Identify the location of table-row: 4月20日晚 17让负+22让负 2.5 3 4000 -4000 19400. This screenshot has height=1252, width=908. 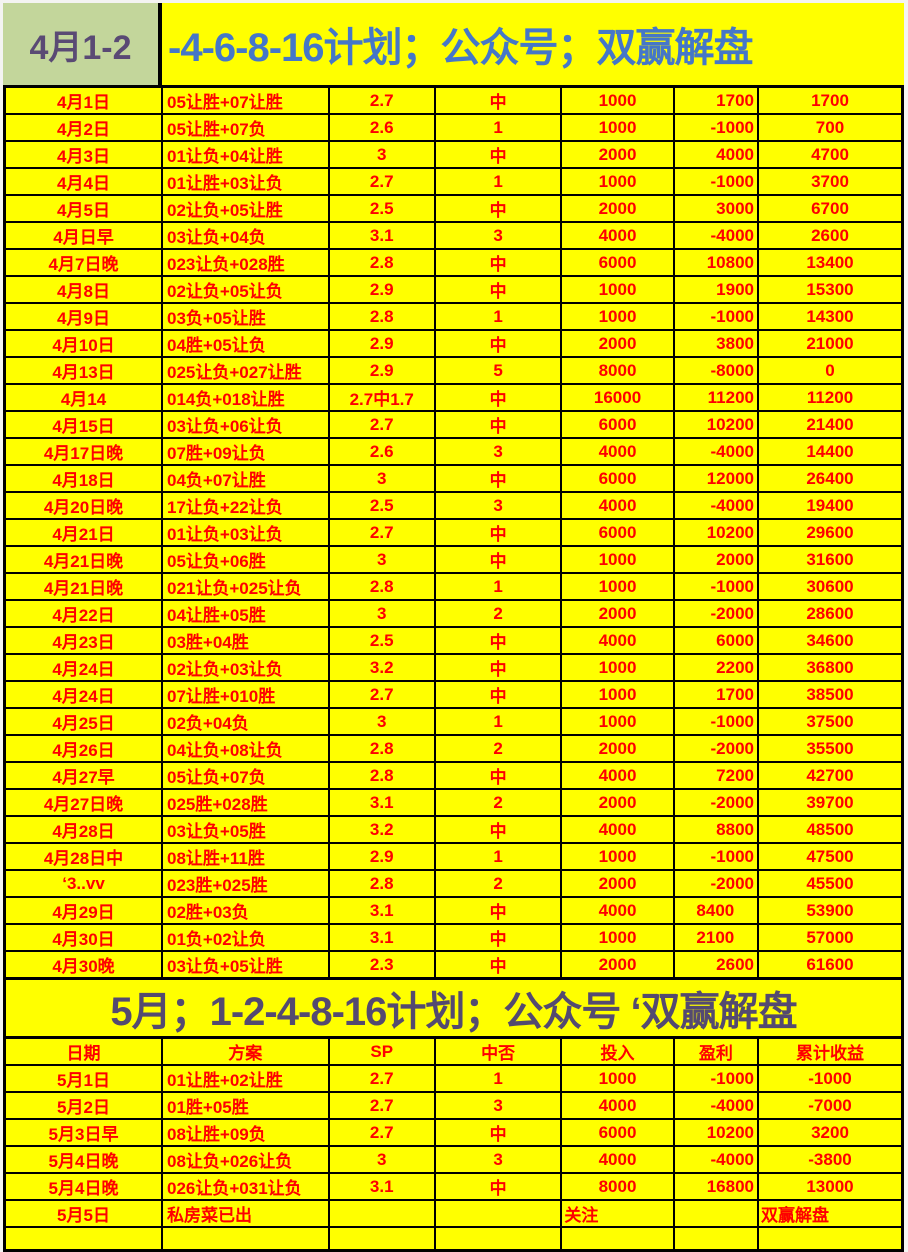
(453, 505).